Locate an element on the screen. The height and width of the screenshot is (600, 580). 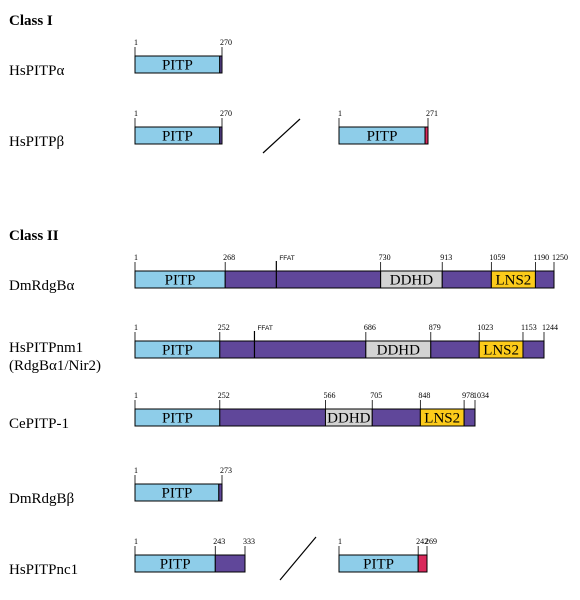
position-label: 1059 is located at coordinates (497, 257).